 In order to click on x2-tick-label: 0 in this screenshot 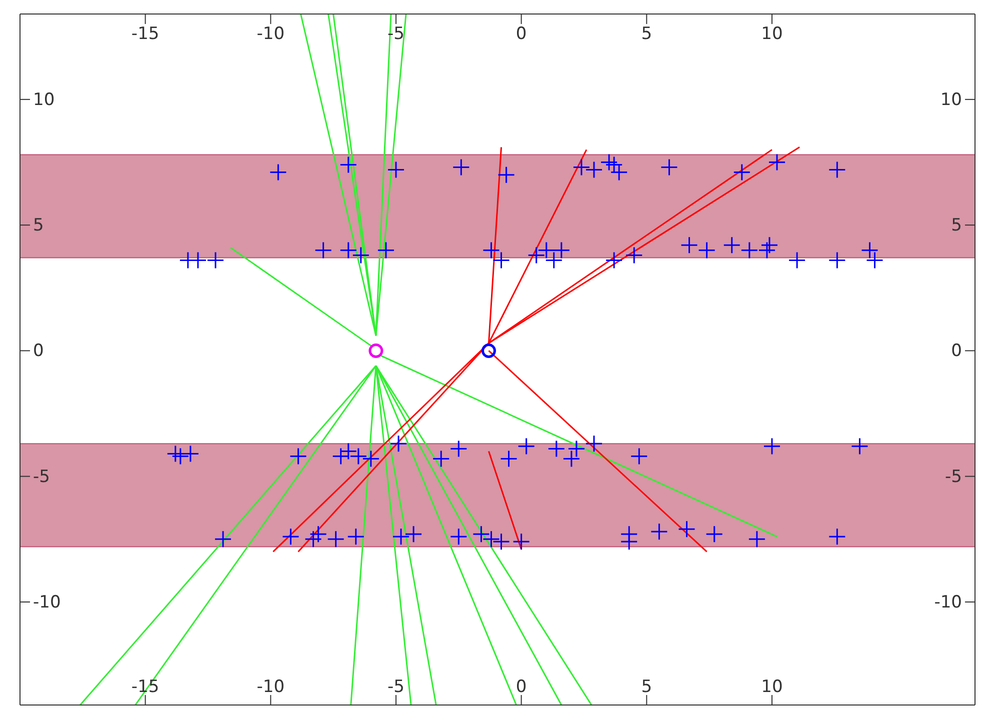, I will do `click(521, 34)`.